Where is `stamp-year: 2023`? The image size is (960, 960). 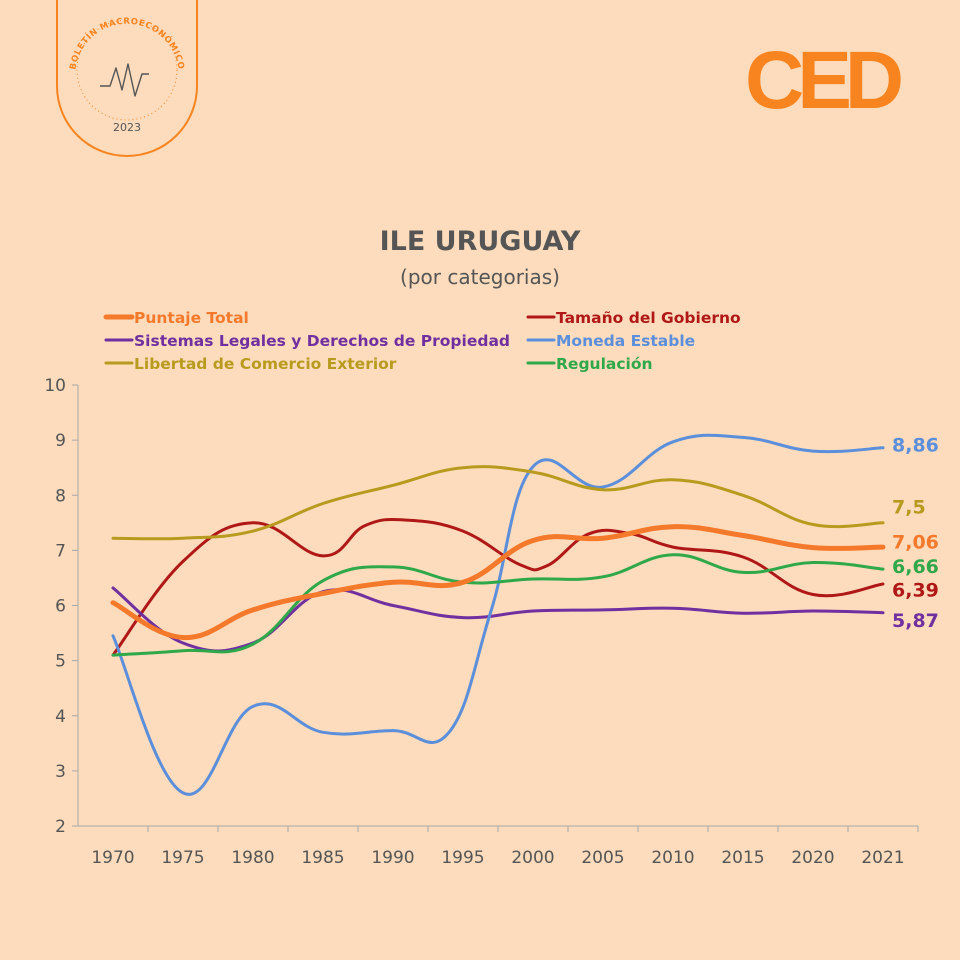
stamp-year: 2023 is located at coordinates (127, 127).